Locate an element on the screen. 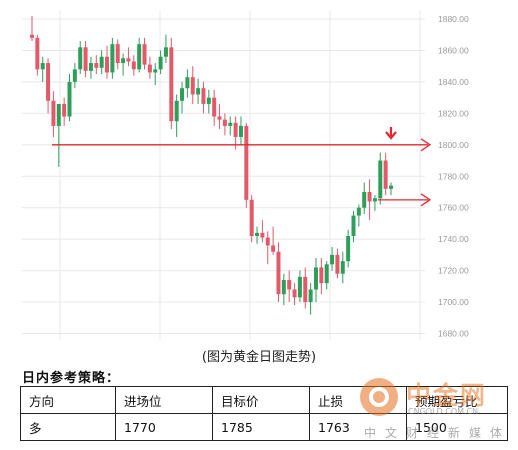 The image size is (518, 450). cell-direction: 多 is located at coordinates (68, 427).